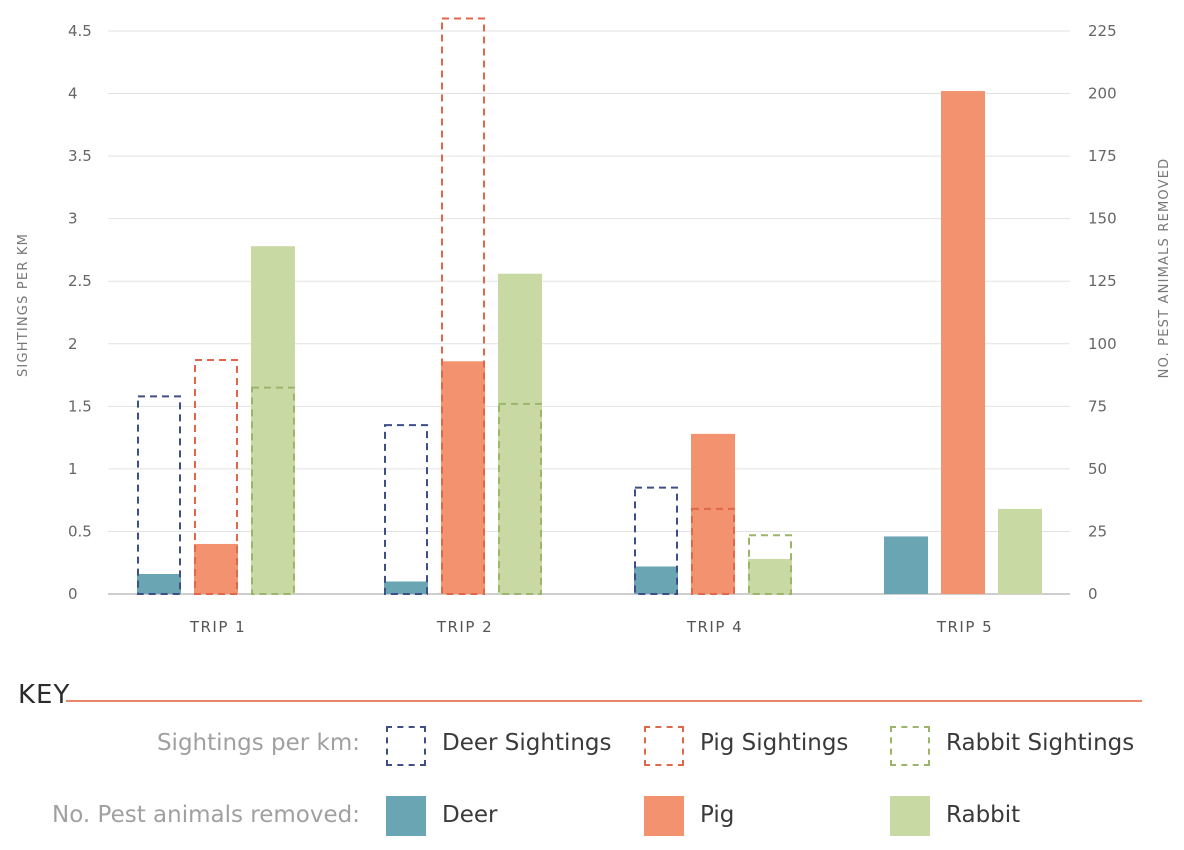  Describe the element at coordinates (1102, 281) in the screenshot. I see `right-tick-label: 125` at that location.